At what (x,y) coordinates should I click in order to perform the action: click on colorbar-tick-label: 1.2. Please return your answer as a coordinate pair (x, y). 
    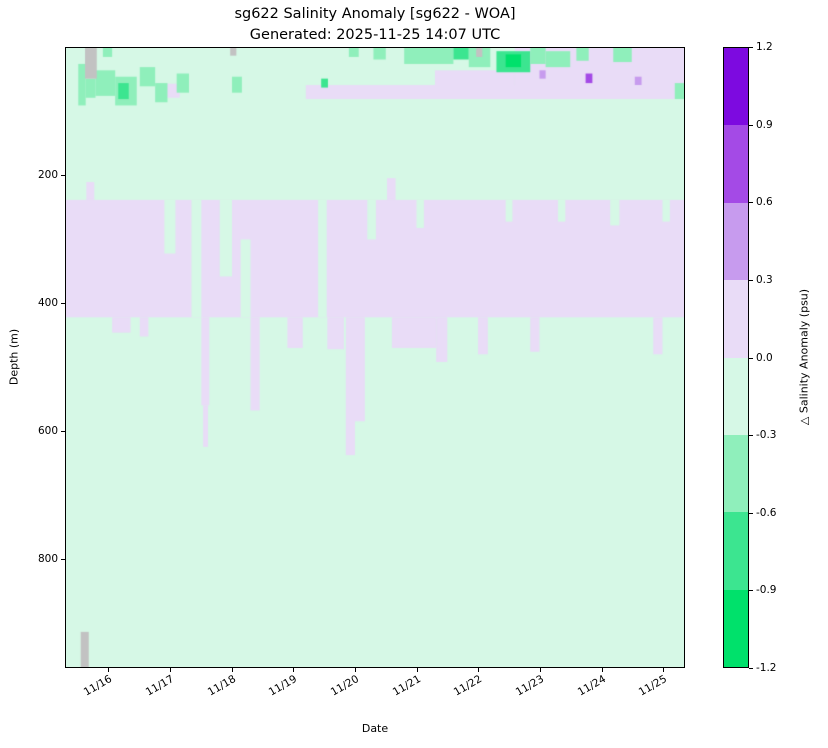
    Looking at the image, I should click on (764, 47).